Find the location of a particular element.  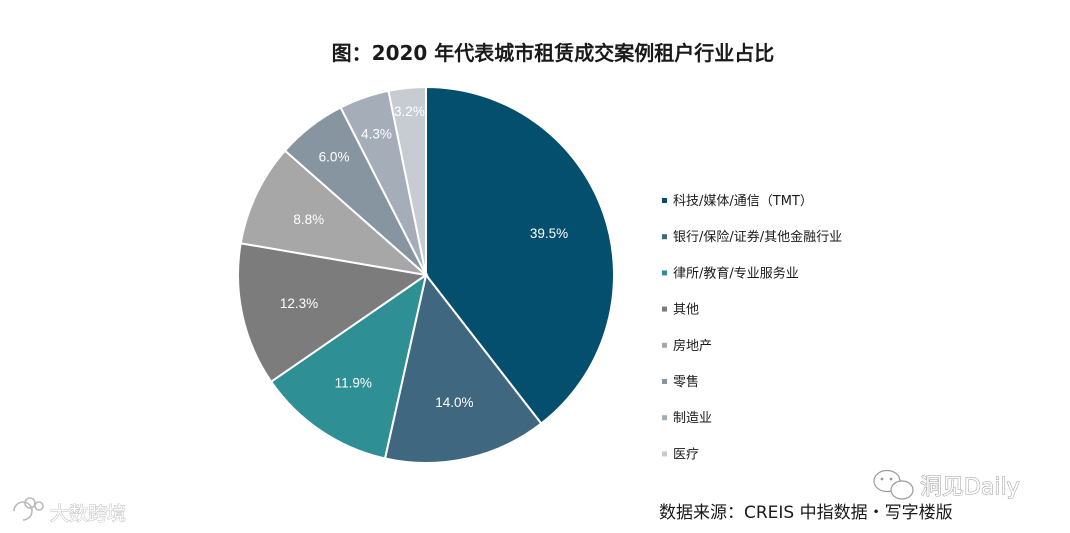

legend-label: 科技/媒体/通信（TMT） is located at coordinates (743, 201).